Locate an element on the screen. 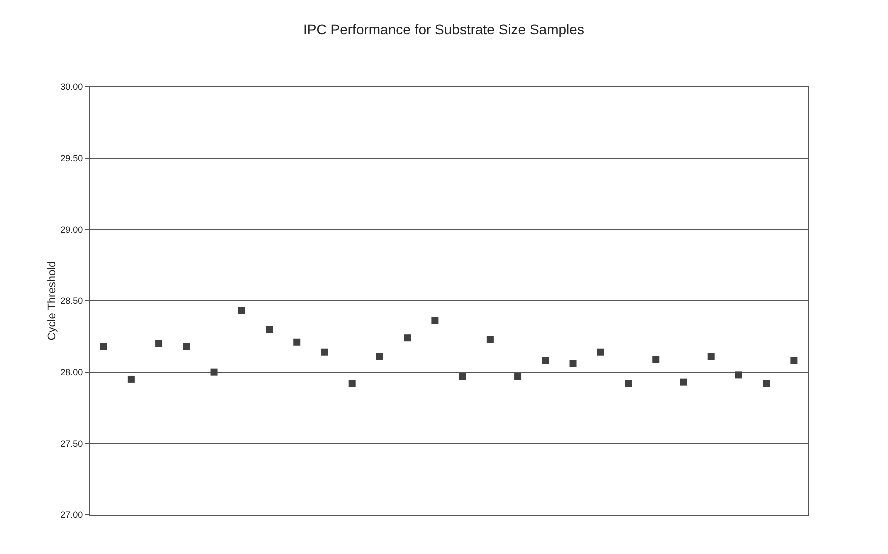  y-tick-label: 27.50 is located at coordinates (72, 443).